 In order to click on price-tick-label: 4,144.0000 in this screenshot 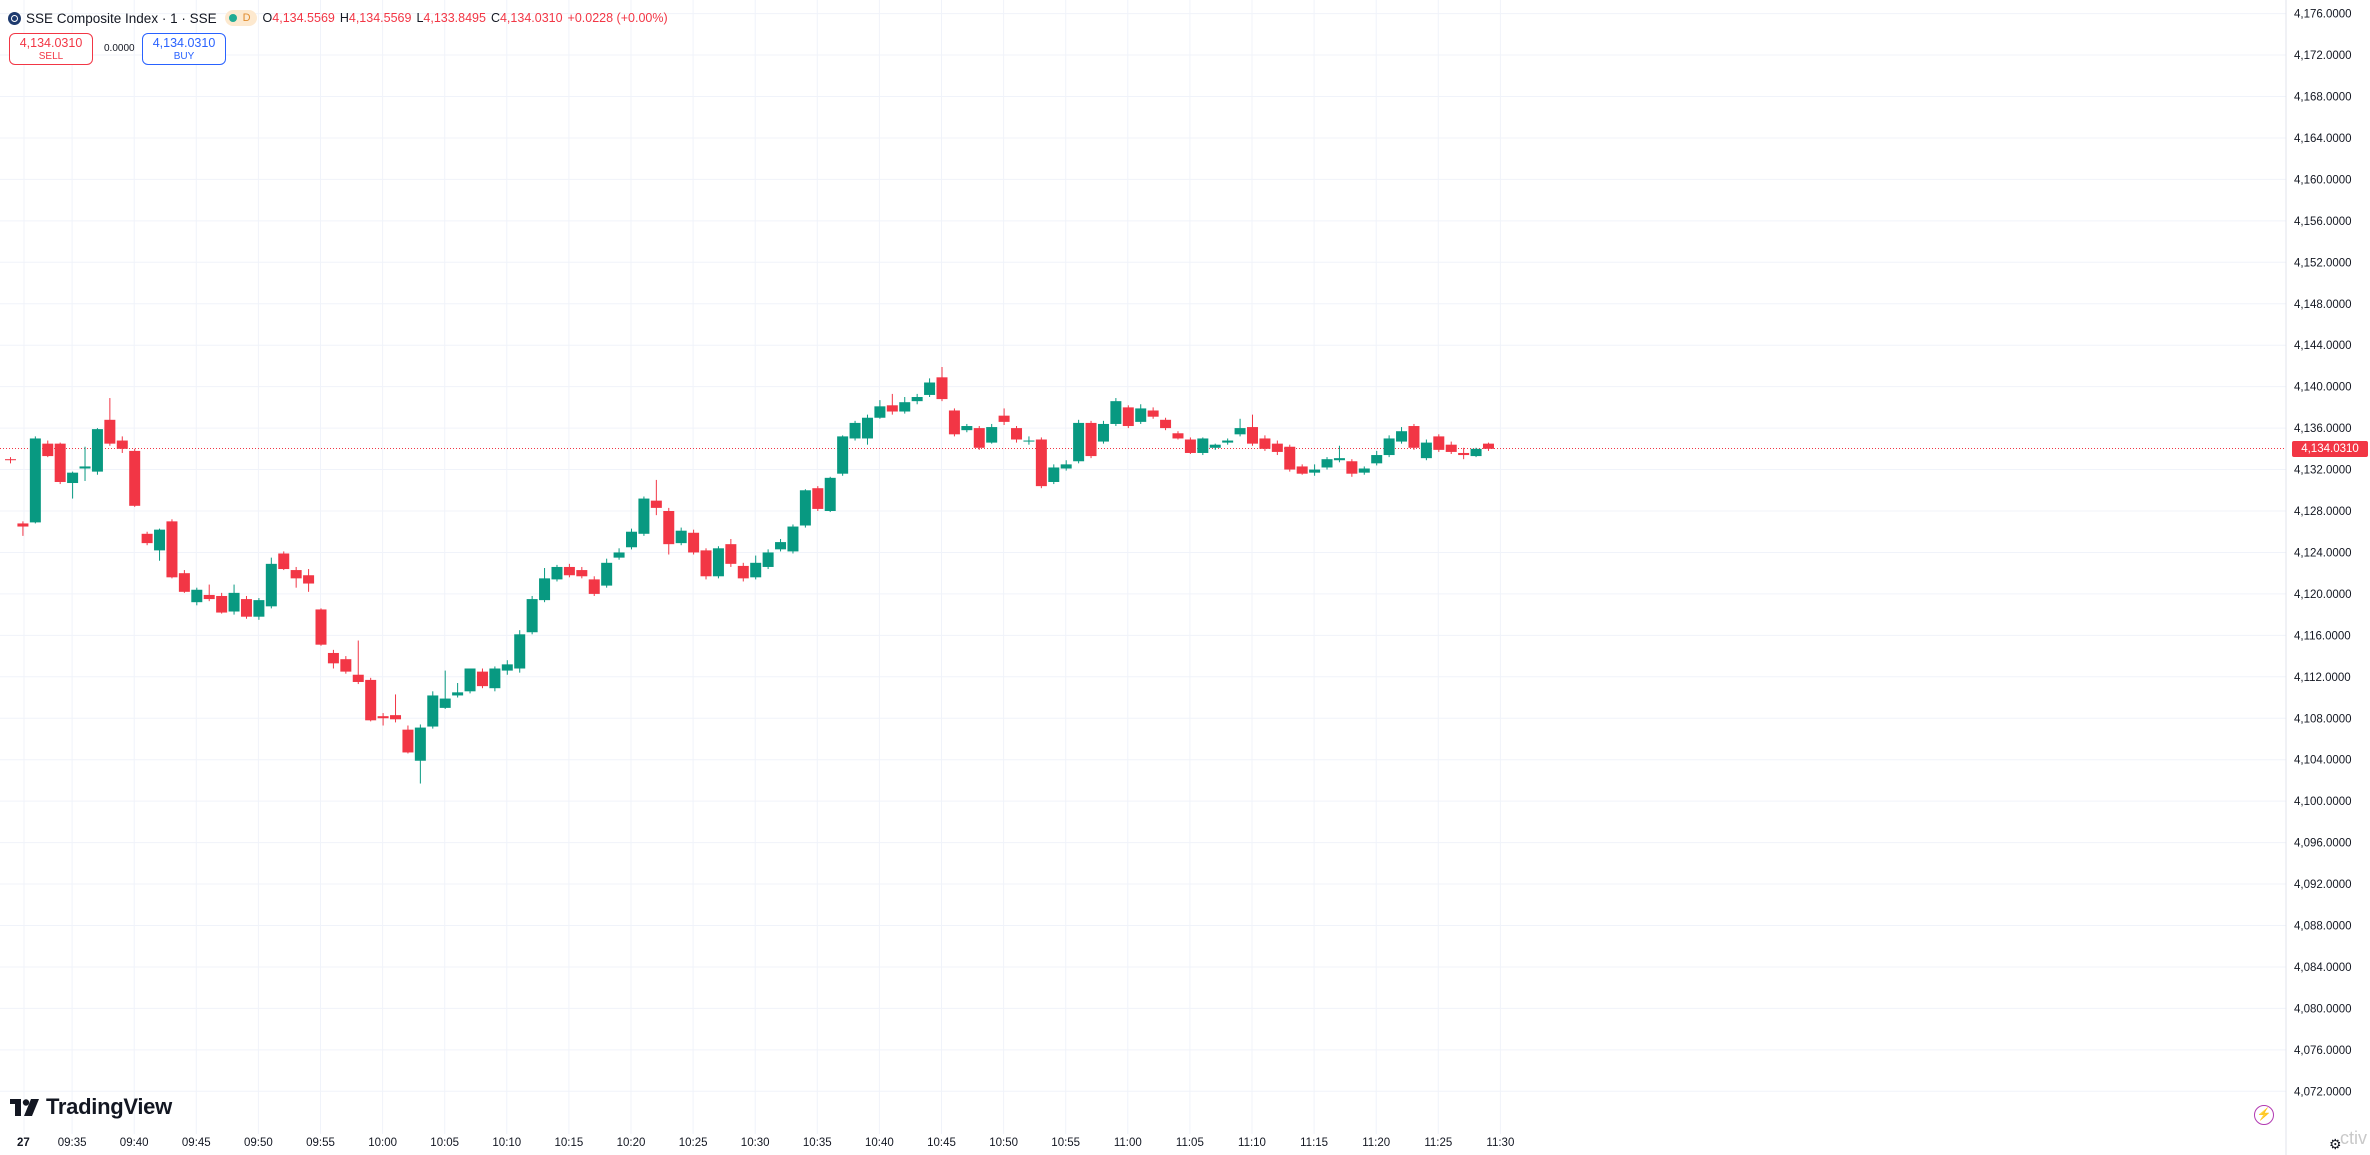, I will do `click(2323, 346)`.